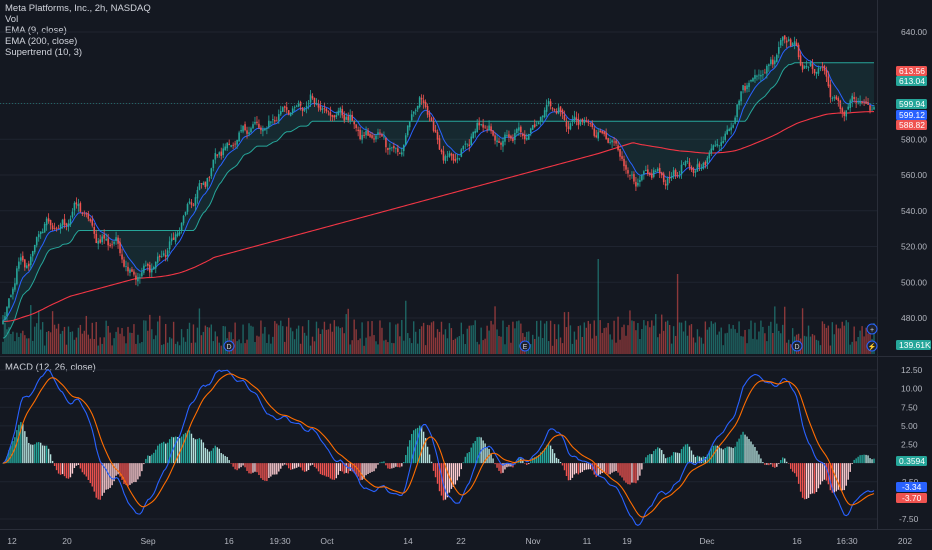 The height and width of the screenshot is (550, 932). I want to click on time-tick-label: 202, so click(905, 541).